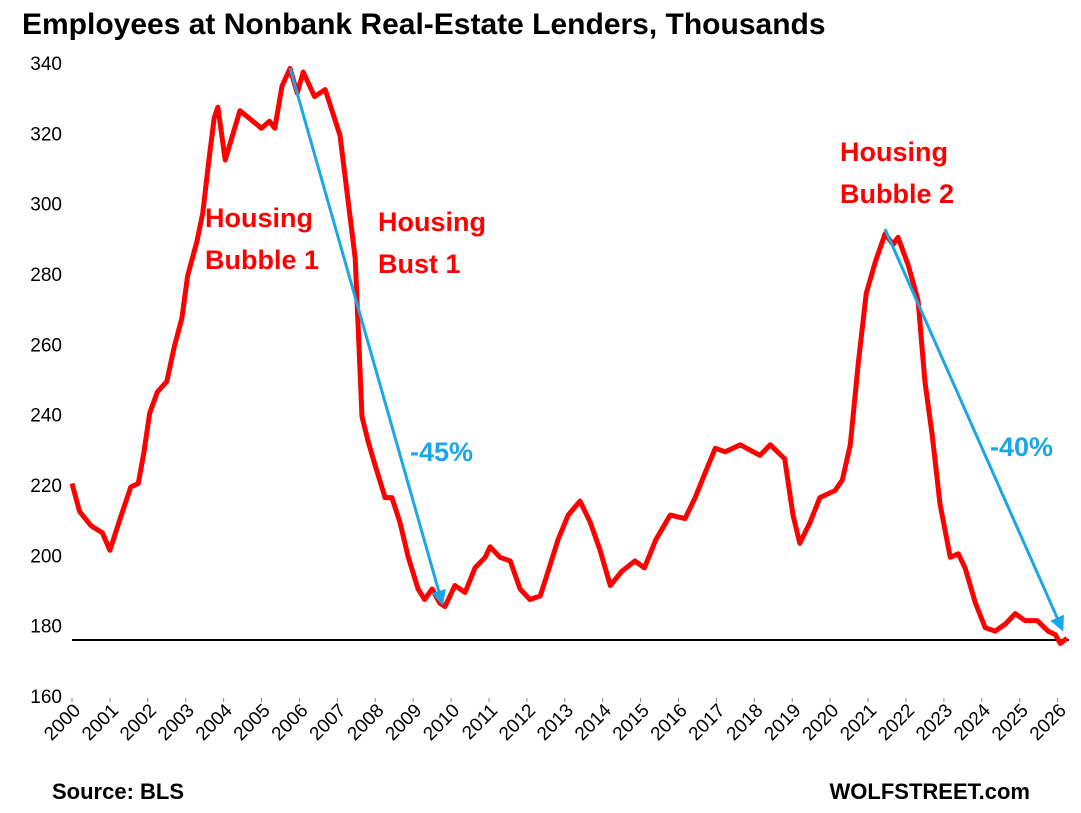 The image size is (1081, 813). Describe the element at coordinates (404, 722) in the screenshot. I see `x-tick-label: 2009` at that location.